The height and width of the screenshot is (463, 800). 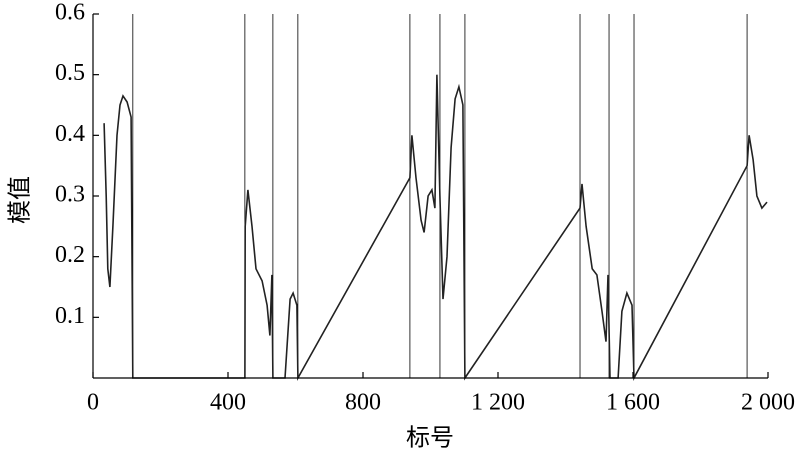 I want to click on y-tick-label: 0.6, so click(x=70, y=13).